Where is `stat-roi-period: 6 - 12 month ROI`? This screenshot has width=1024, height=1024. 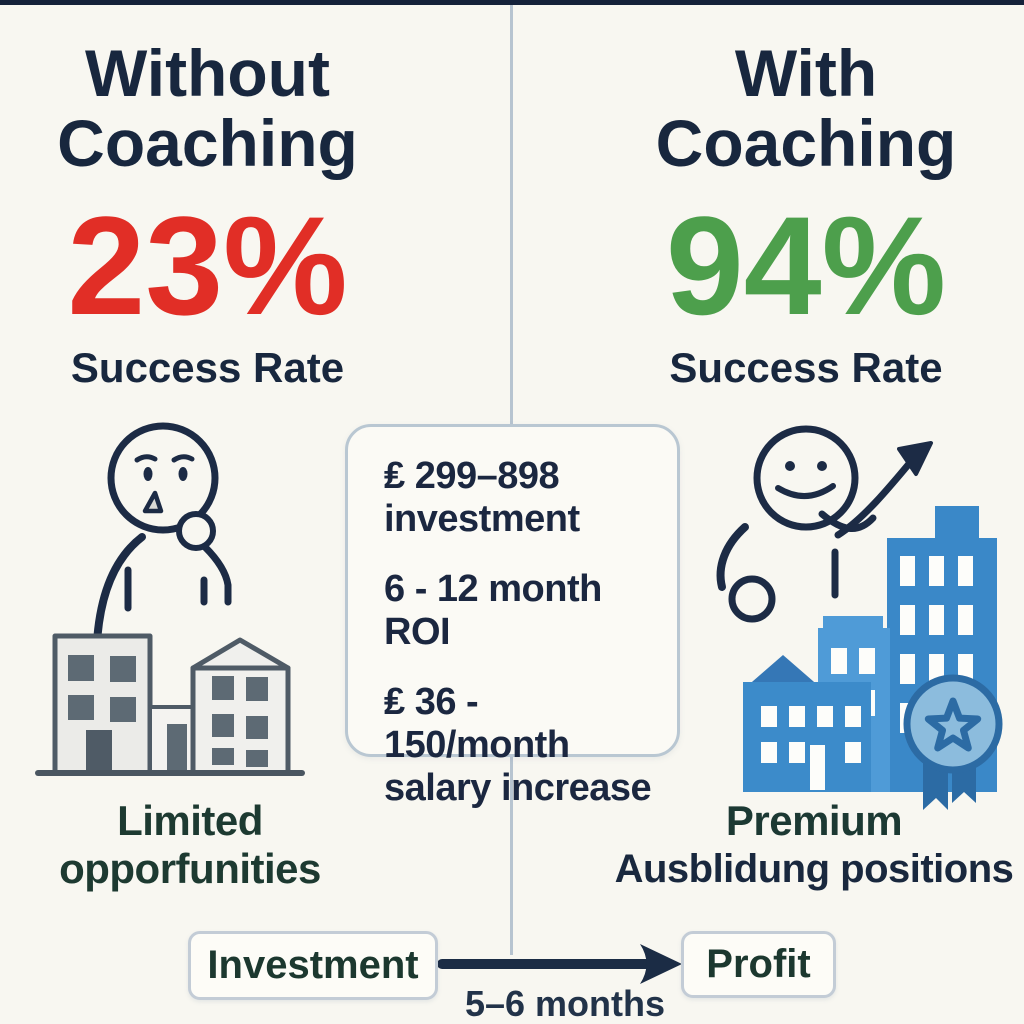
stat-roi-period: 6 - 12 month ROI is located at coordinates (526, 611).